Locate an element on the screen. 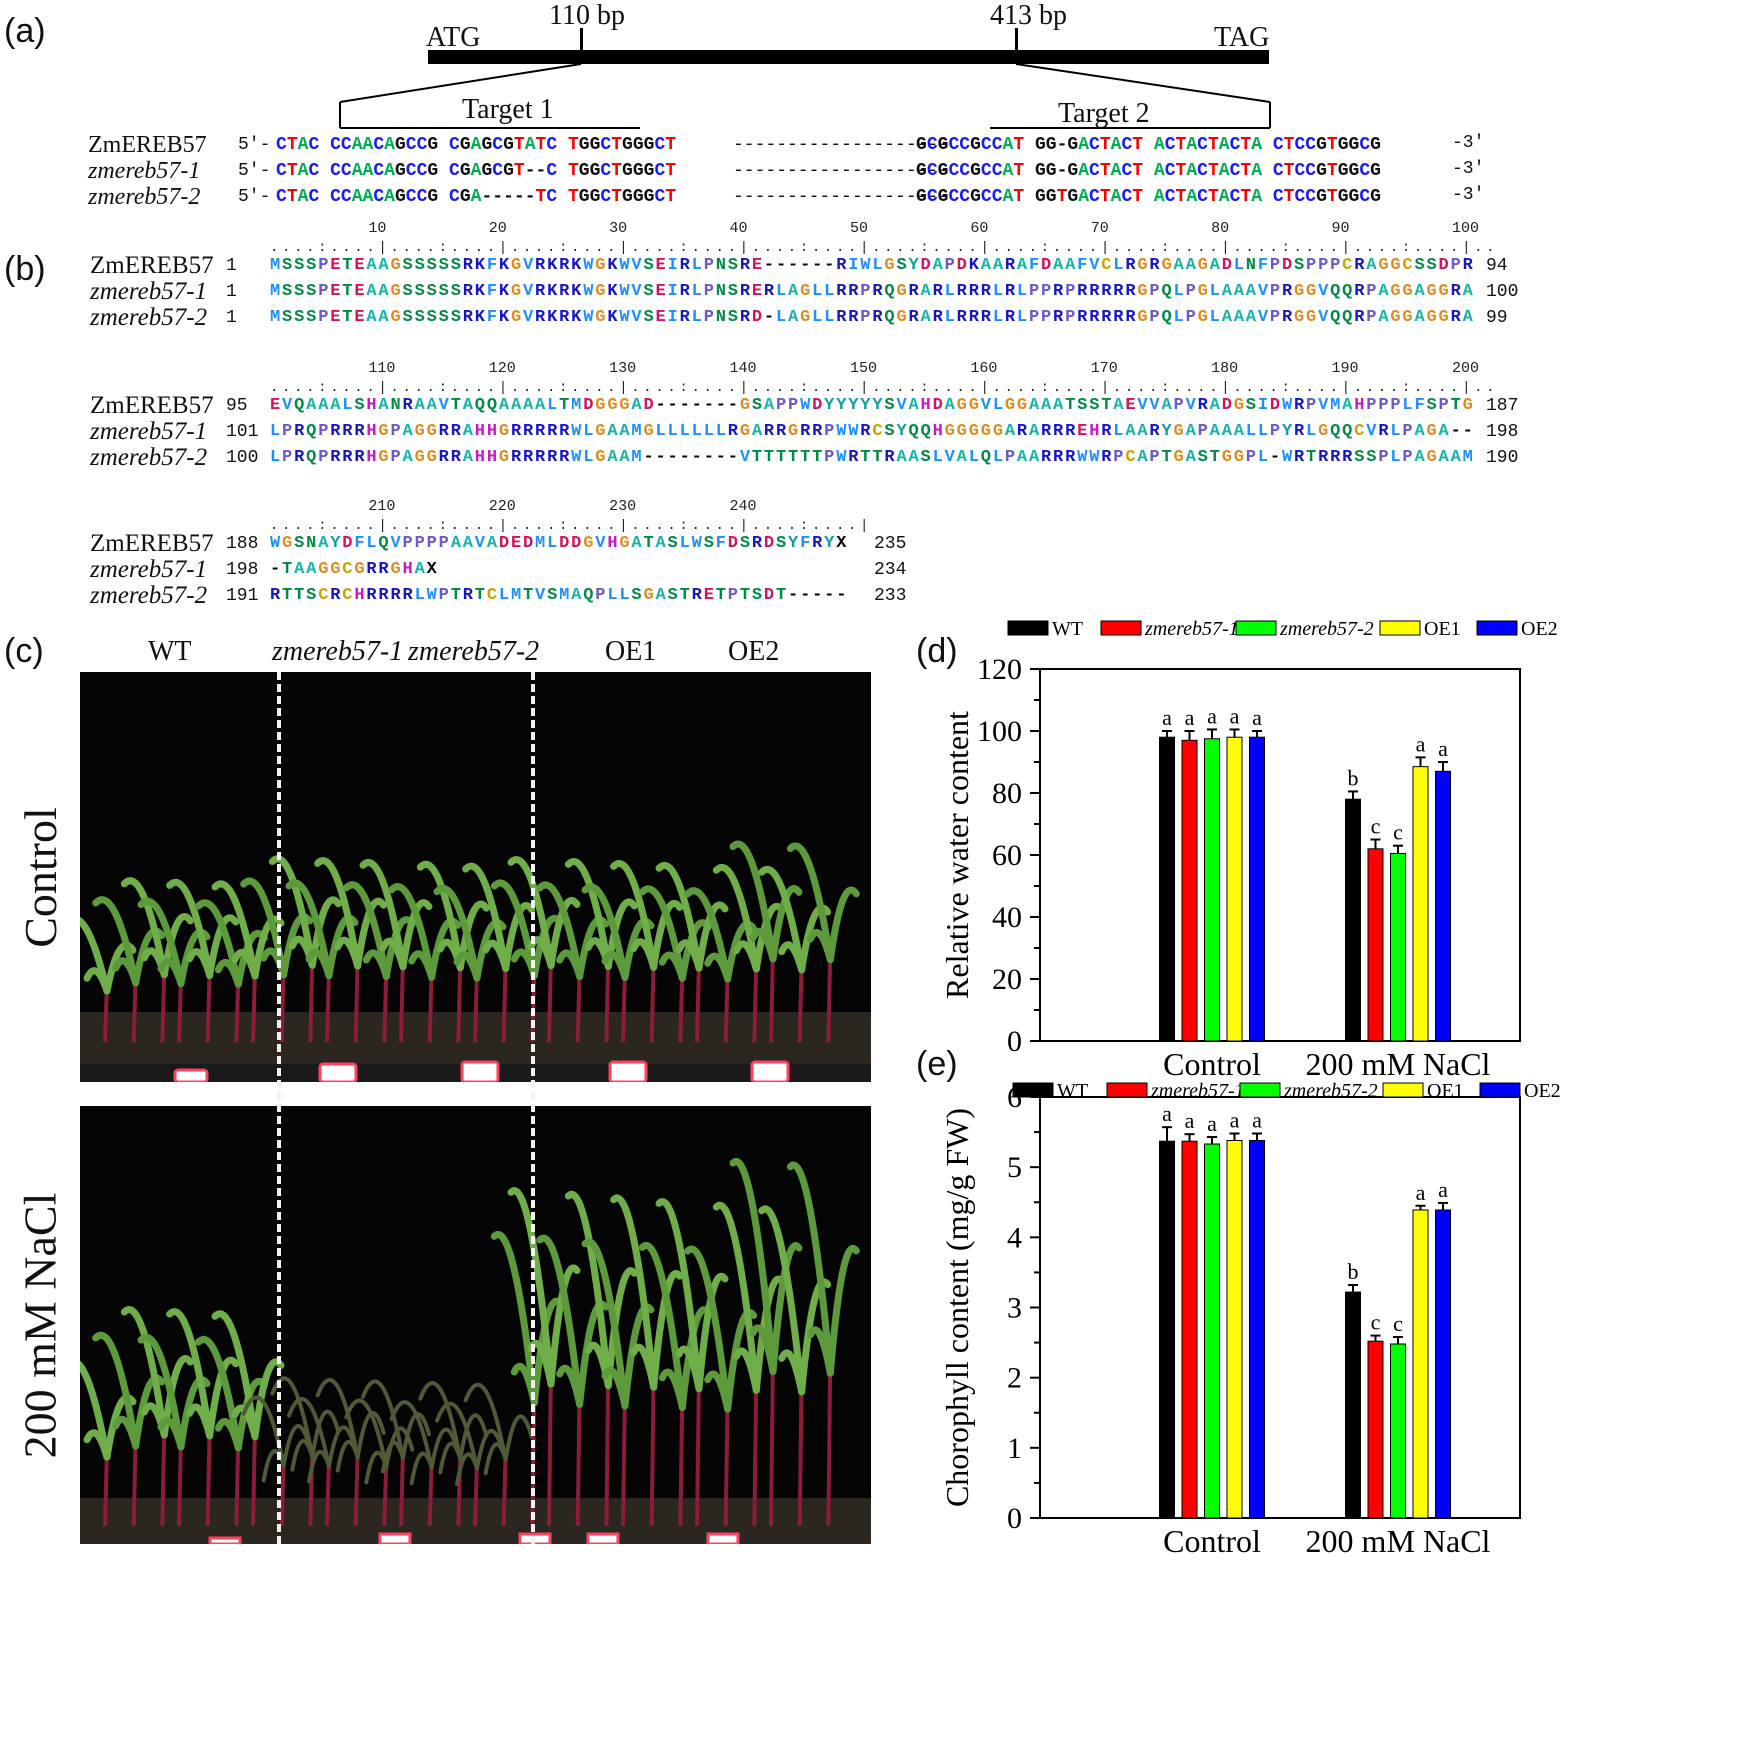  y-tick-label: 40 is located at coordinates (1007, 917).